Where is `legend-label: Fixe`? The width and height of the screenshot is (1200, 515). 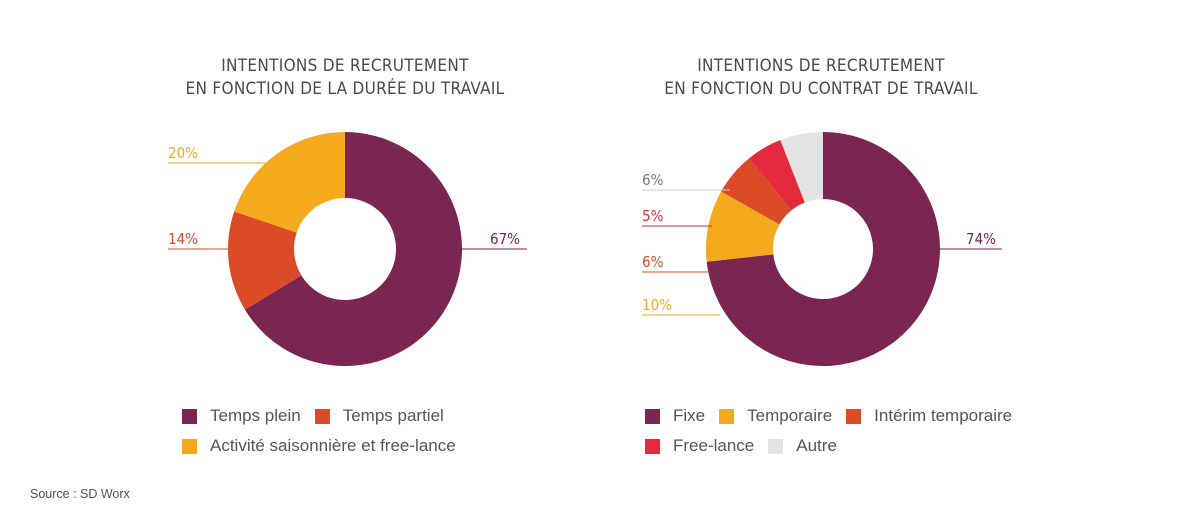
legend-label: Fixe is located at coordinates (689, 415).